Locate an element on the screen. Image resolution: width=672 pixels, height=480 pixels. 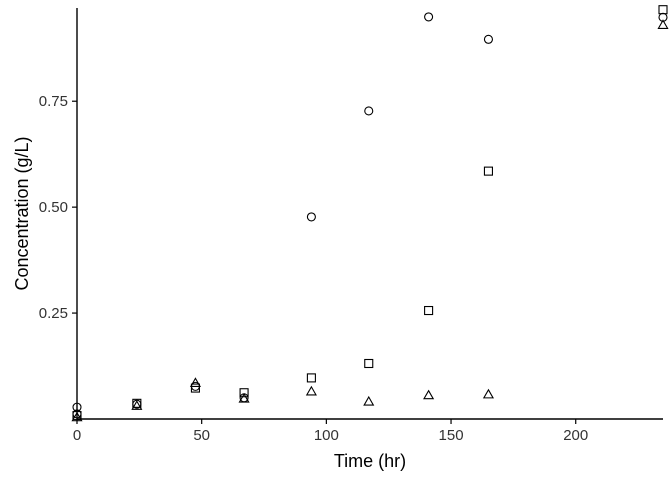
y-tick-label: 0.75 is located at coordinates (53, 101).